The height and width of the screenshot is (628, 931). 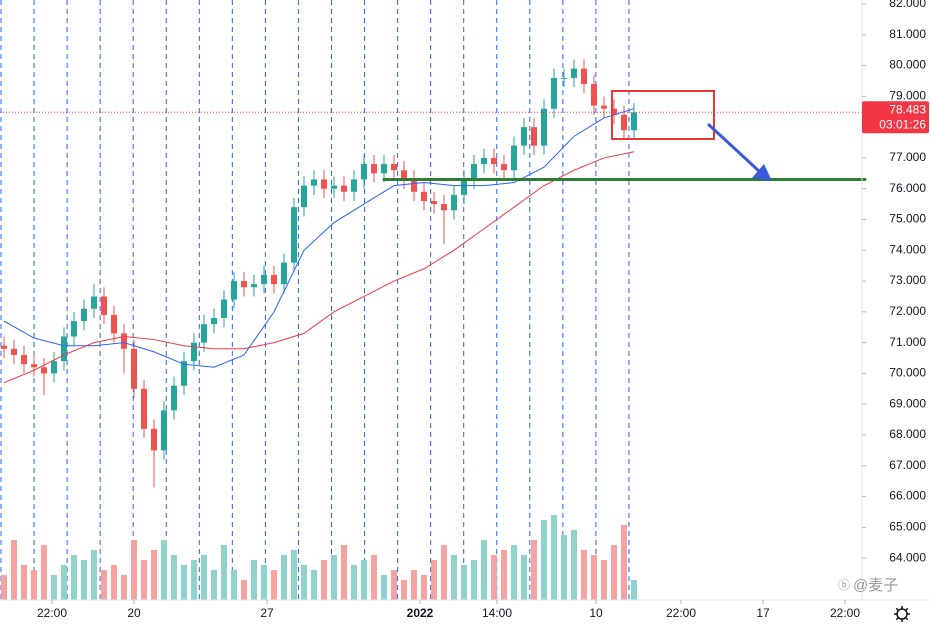 What do you see at coordinates (875, 585) in the screenshot?
I see `watermark: @麦子` at bounding box center [875, 585].